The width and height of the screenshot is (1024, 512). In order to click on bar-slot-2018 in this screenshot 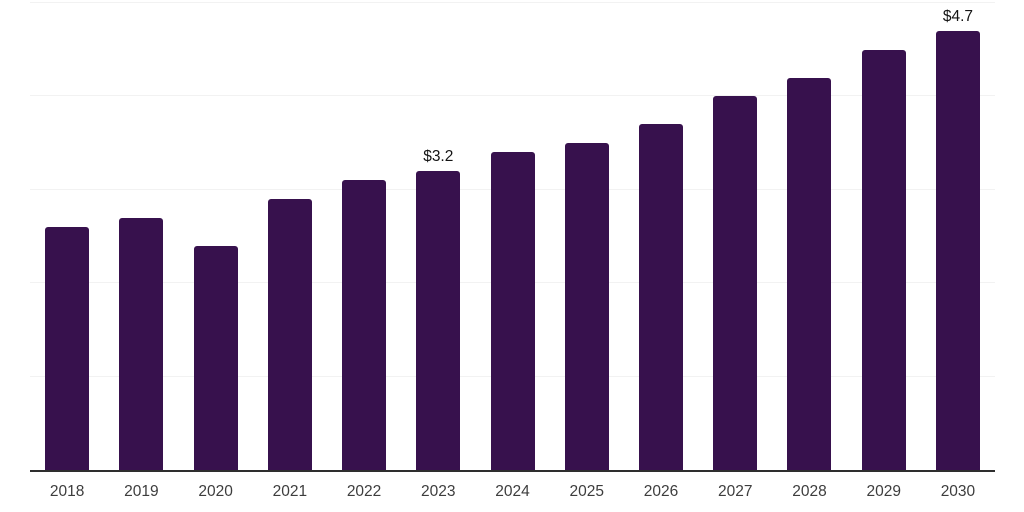, I will do `click(67, 236)`.